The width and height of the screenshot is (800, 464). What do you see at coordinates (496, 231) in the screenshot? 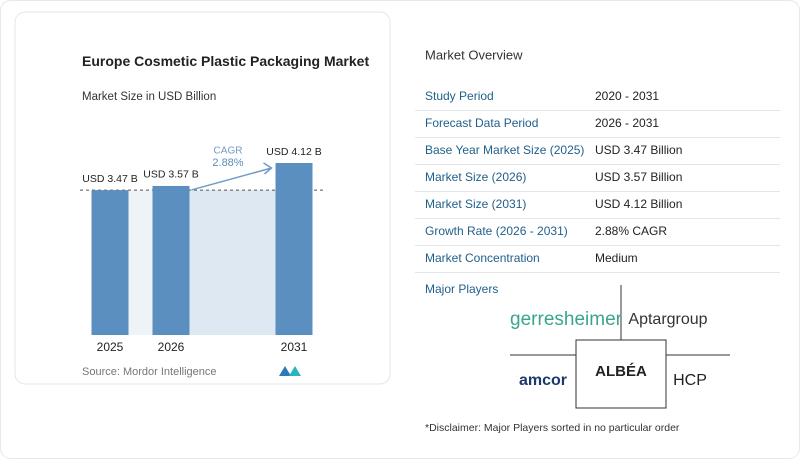
I see `row-label: Growth Rate (2026 - 2031)` at bounding box center [496, 231].